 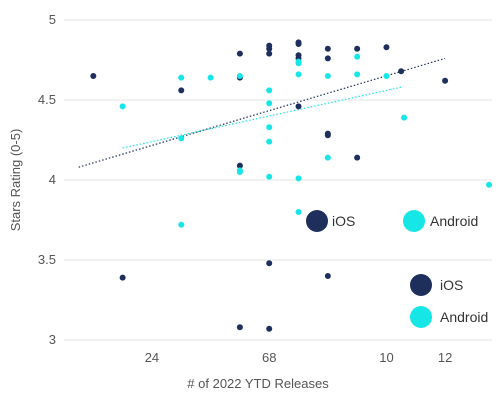 What do you see at coordinates (52, 339) in the screenshot?
I see `y-tick-label: 3` at bounding box center [52, 339].